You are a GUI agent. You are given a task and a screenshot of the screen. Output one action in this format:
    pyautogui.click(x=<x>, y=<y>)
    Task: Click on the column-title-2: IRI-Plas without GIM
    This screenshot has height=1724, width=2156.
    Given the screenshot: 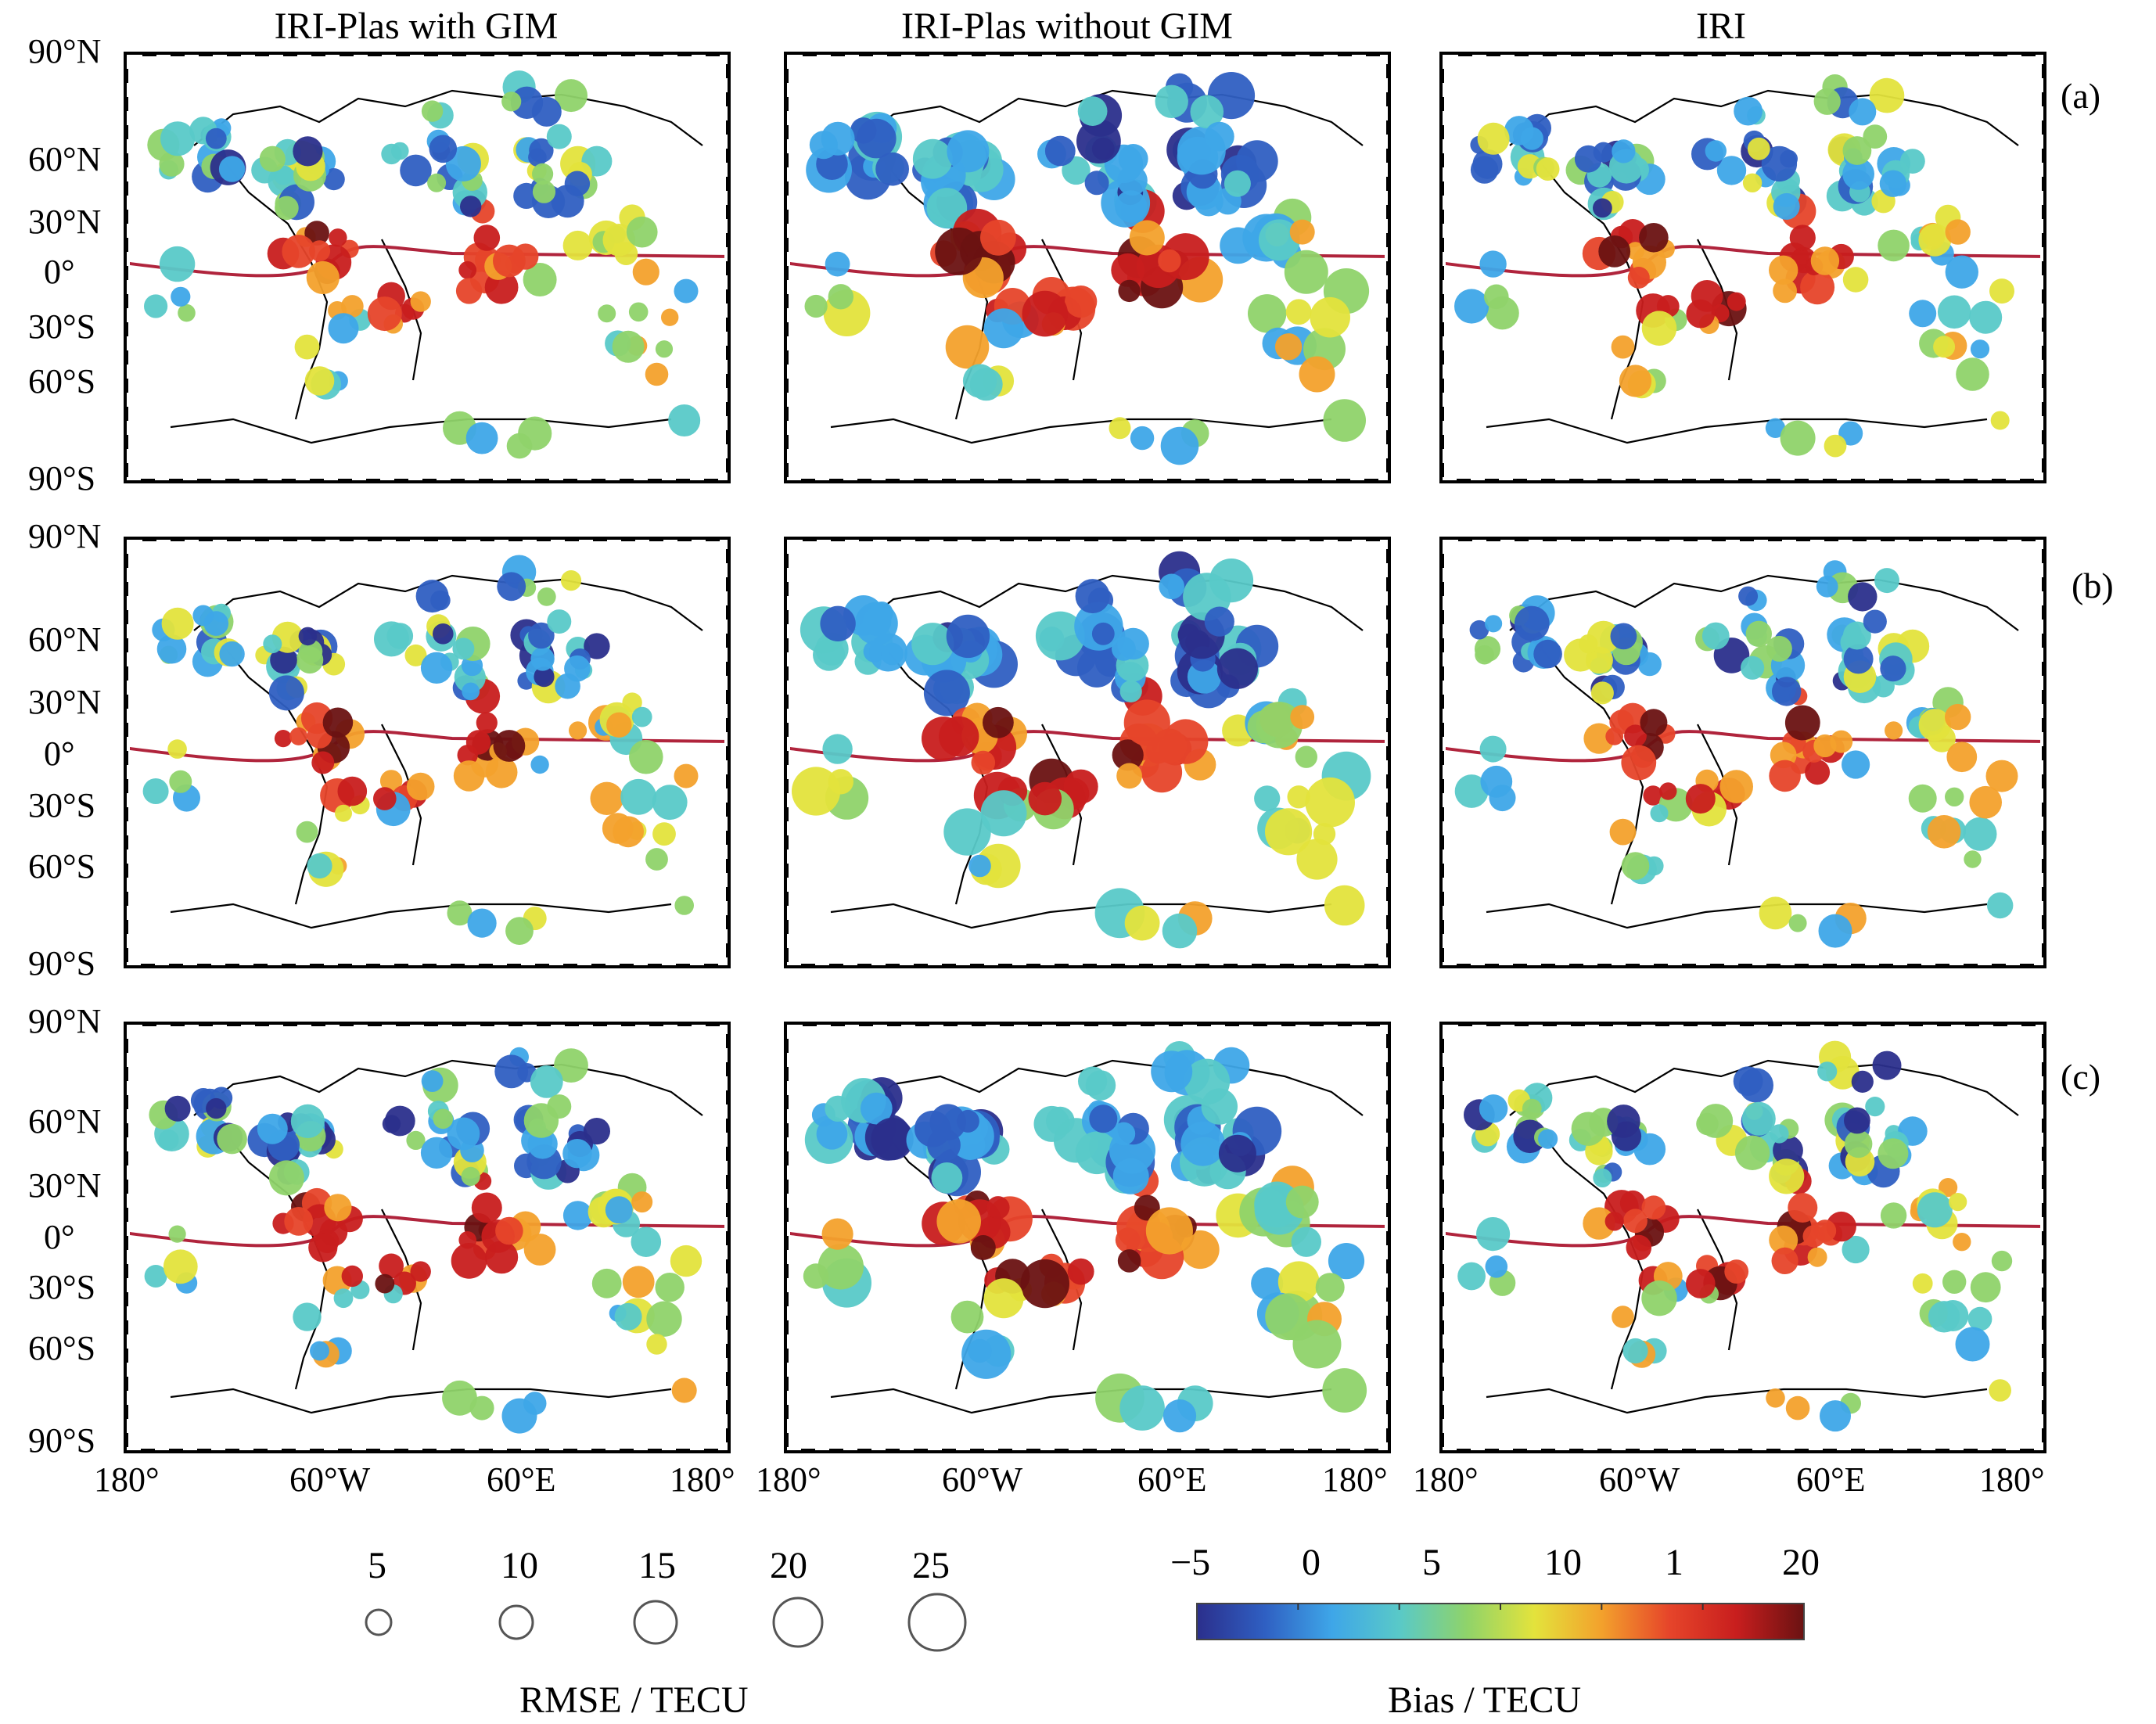 What is the action you would take?
    pyautogui.click(x=1067, y=26)
    